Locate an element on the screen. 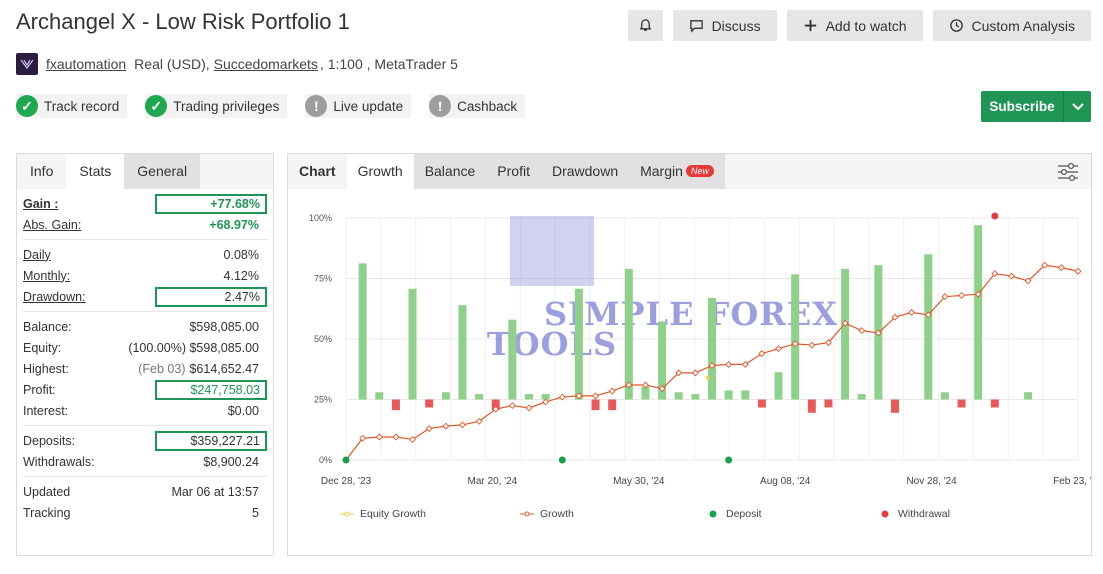 This screenshot has height=574, width=1103. broker-link: Succedomarkets is located at coordinates (265, 64).